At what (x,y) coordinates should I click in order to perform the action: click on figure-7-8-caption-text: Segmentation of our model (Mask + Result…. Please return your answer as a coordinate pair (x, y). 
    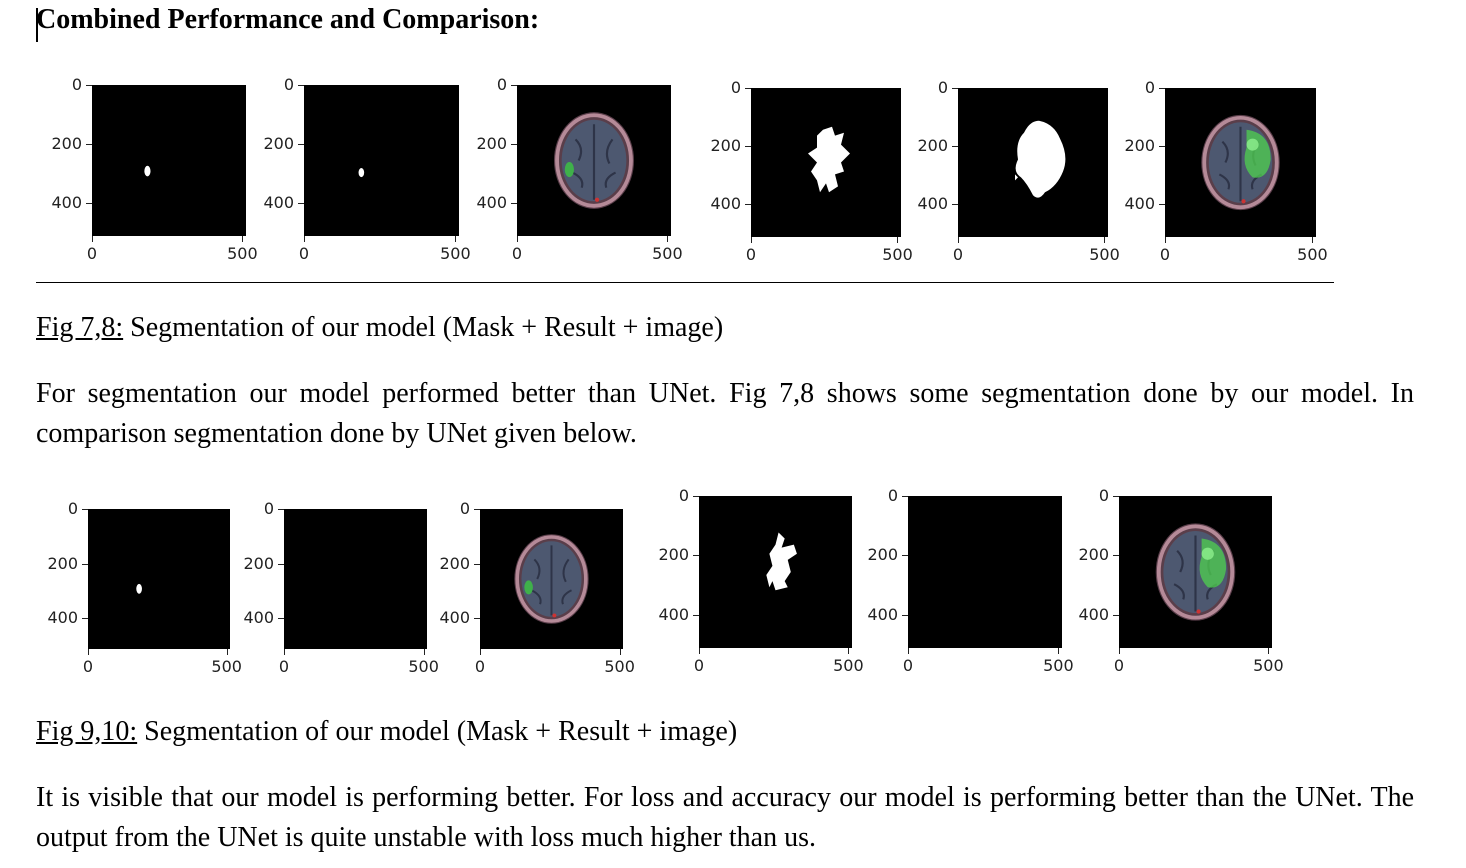
    Looking at the image, I should click on (423, 327).